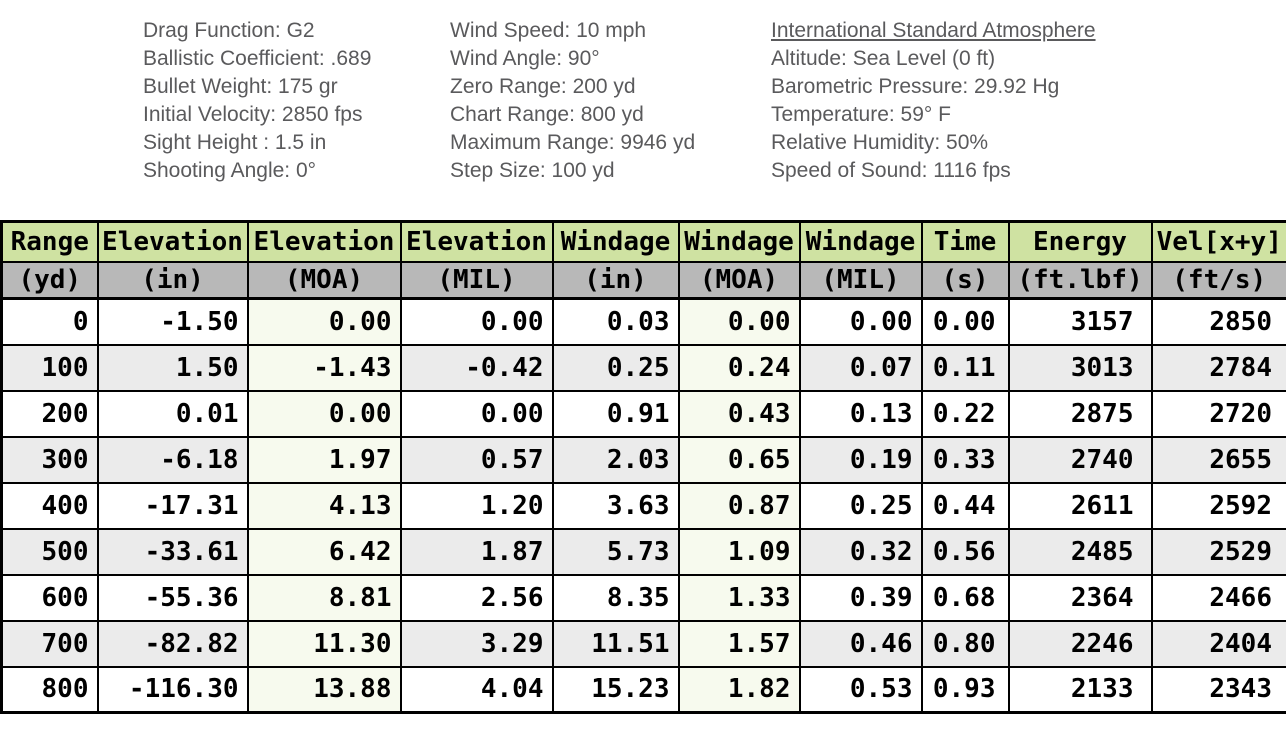  What do you see at coordinates (860, 459) in the screenshot?
I see `table-cell: 0.19` at bounding box center [860, 459].